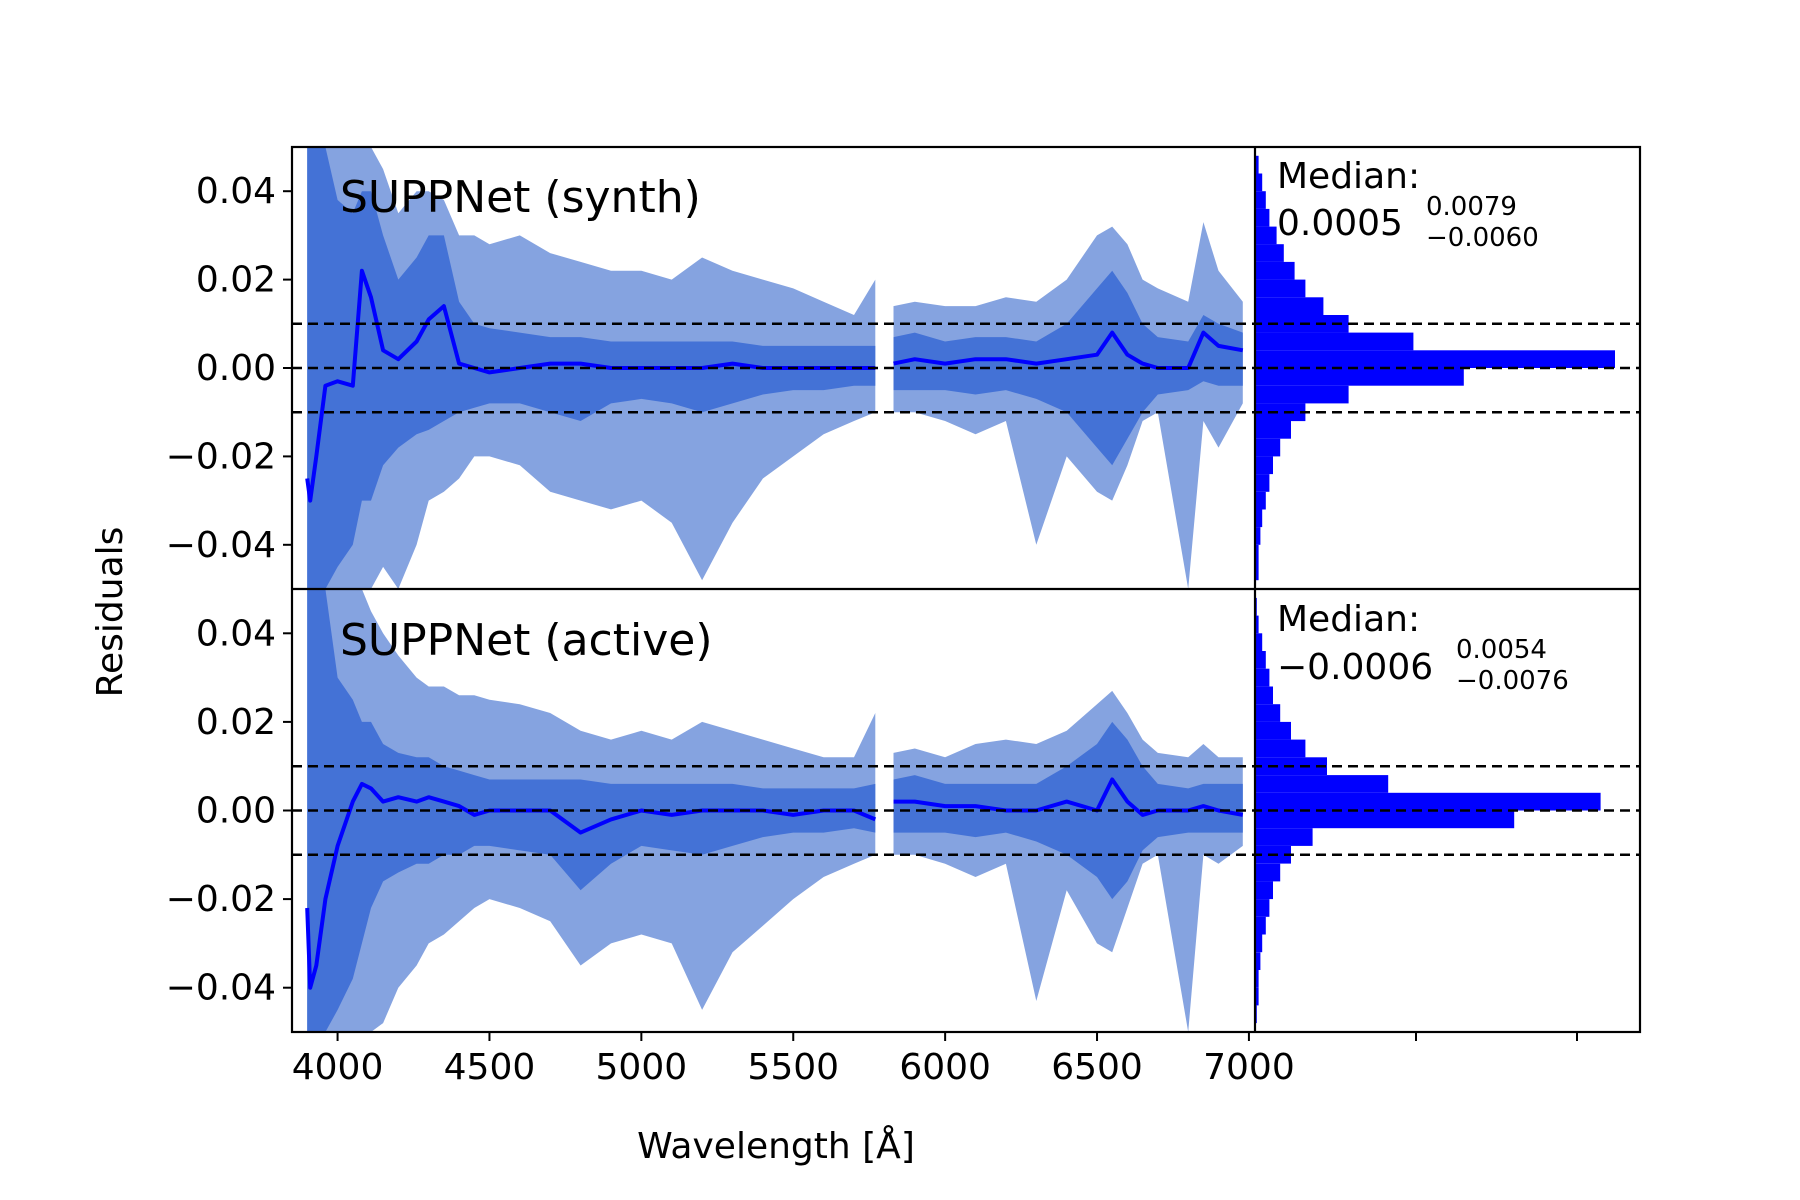  Describe the element at coordinates (1097, 1067) in the screenshot. I see `x-tick-label: 6500` at that location.